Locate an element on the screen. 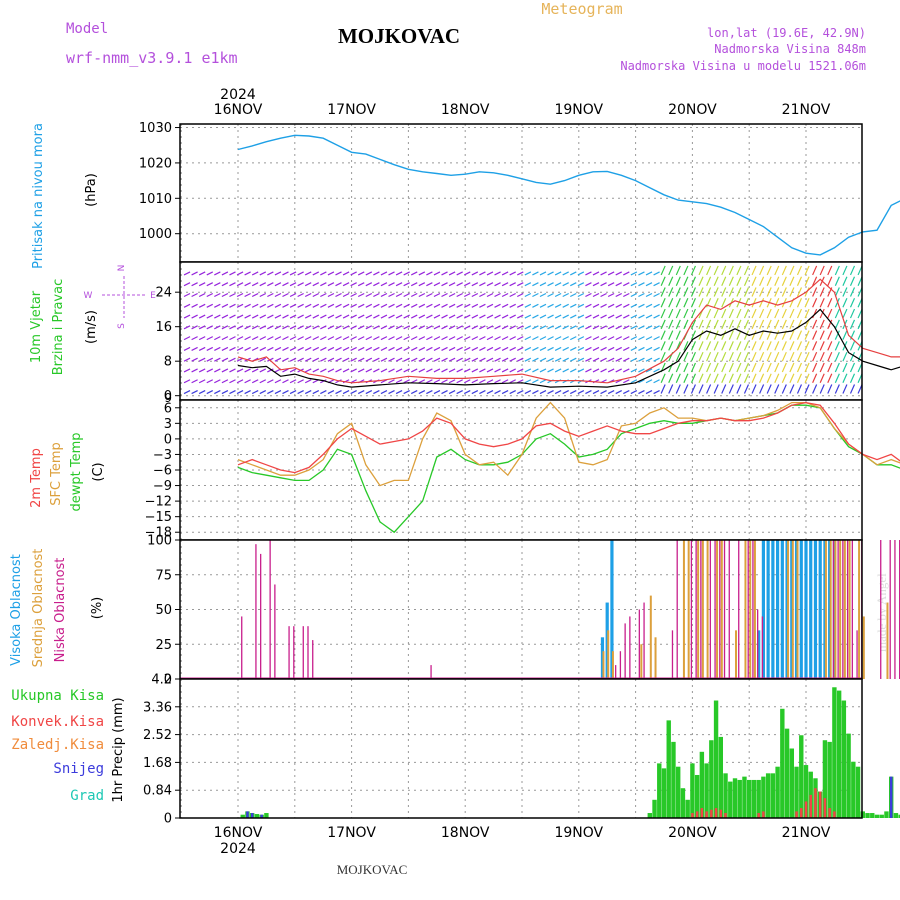  precip-legend-snow: Snijeg is located at coordinates (78, 769).